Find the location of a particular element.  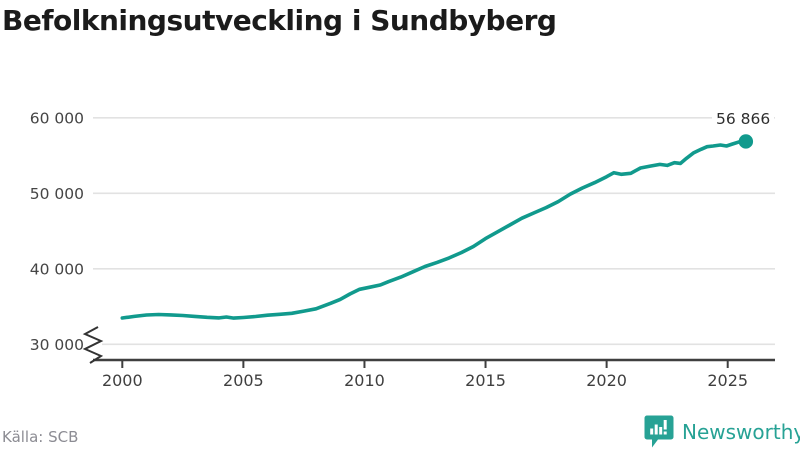

y-axis-tick-label: 60 000 is located at coordinates (57, 118).